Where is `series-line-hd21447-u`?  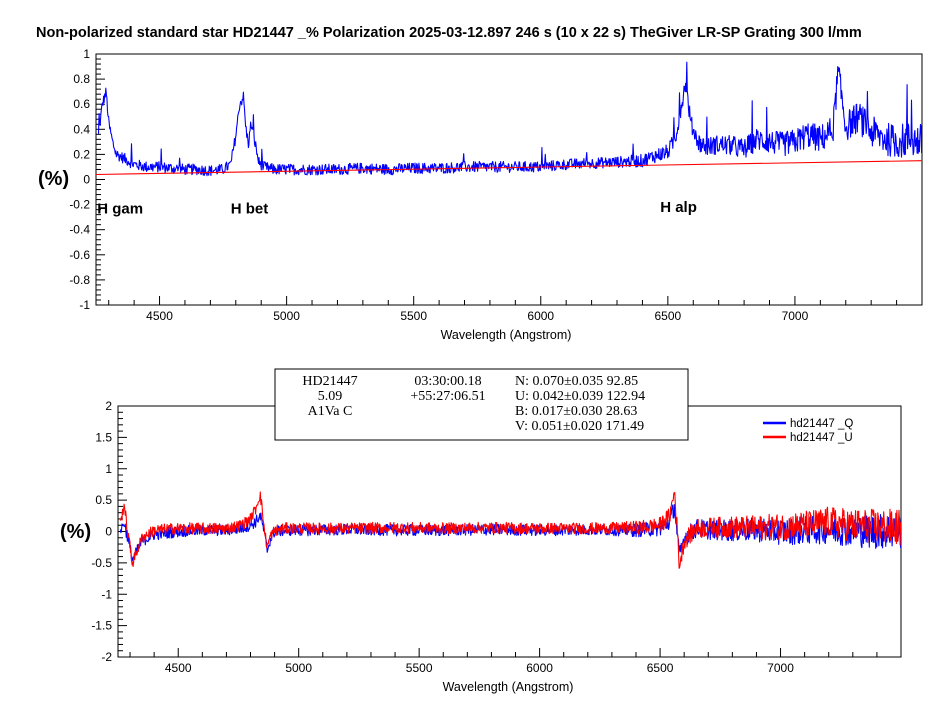
series-line-hd21447-u is located at coordinates (510, 530).